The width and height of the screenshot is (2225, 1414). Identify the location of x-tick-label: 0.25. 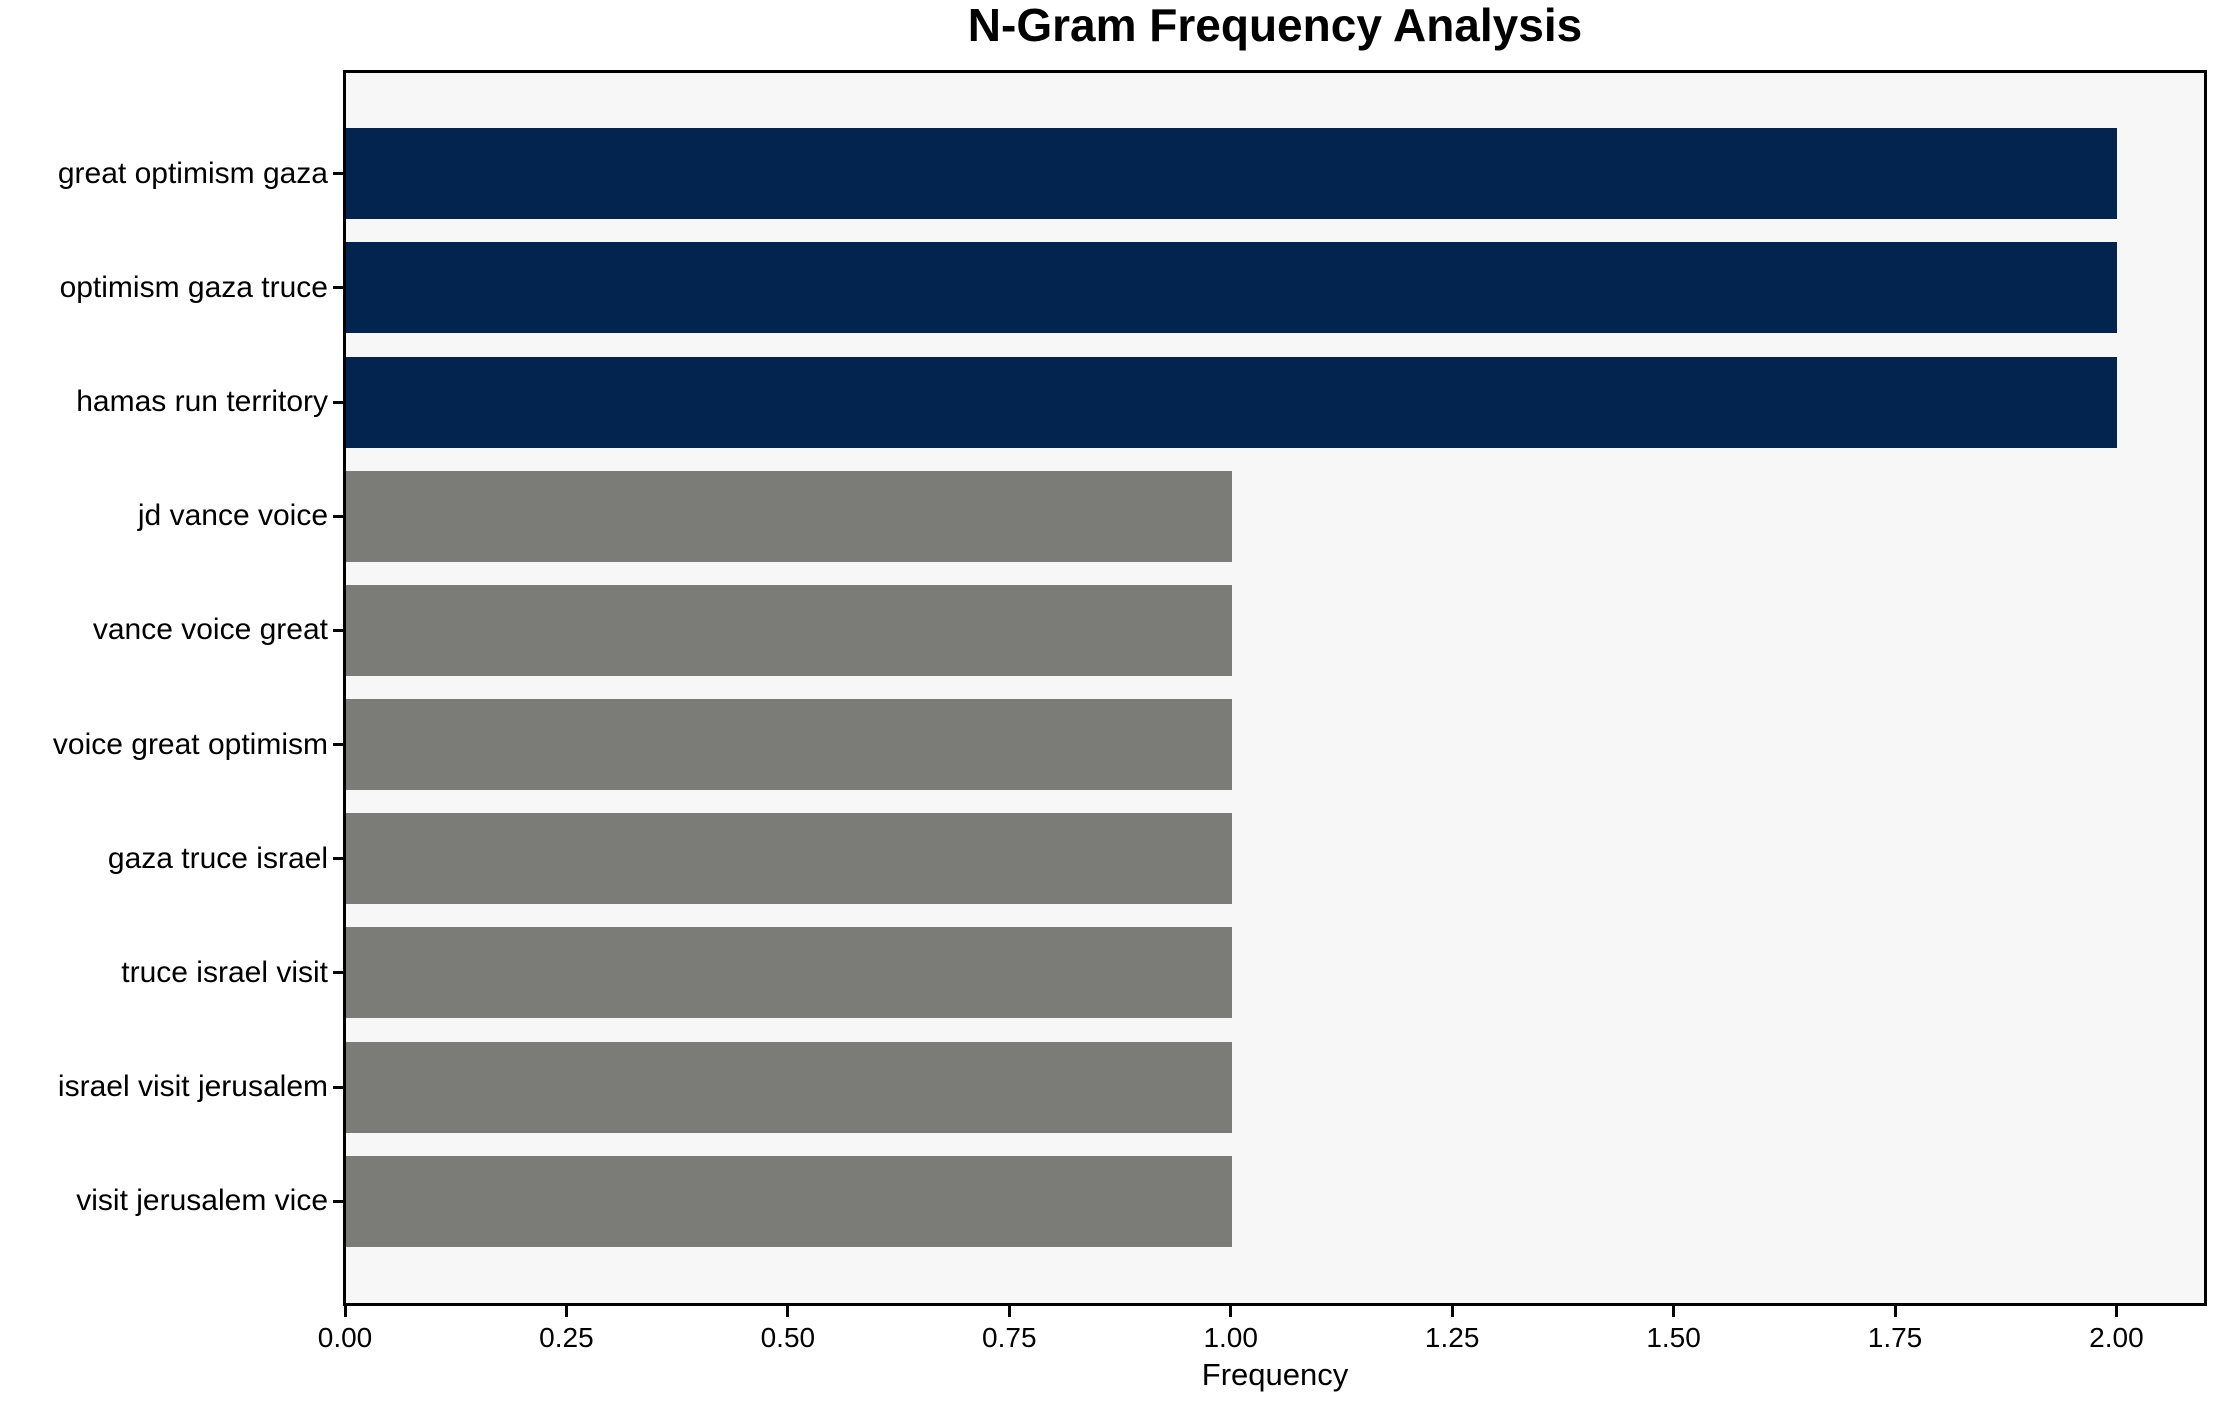
(566, 1337).